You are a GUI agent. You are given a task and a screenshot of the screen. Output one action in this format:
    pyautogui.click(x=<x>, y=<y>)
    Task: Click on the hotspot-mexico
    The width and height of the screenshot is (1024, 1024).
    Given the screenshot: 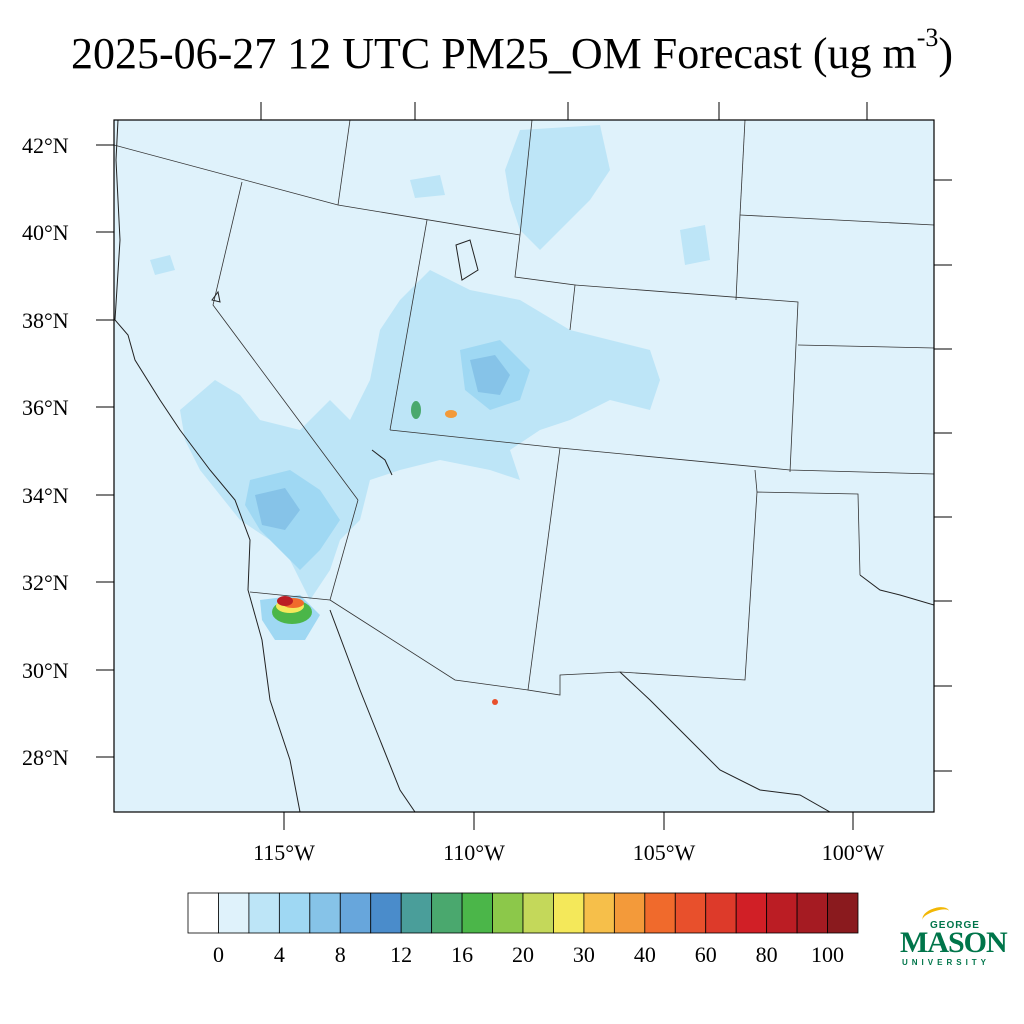 What is the action you would take?
    pyautogui.click(x=495, y=702)
    